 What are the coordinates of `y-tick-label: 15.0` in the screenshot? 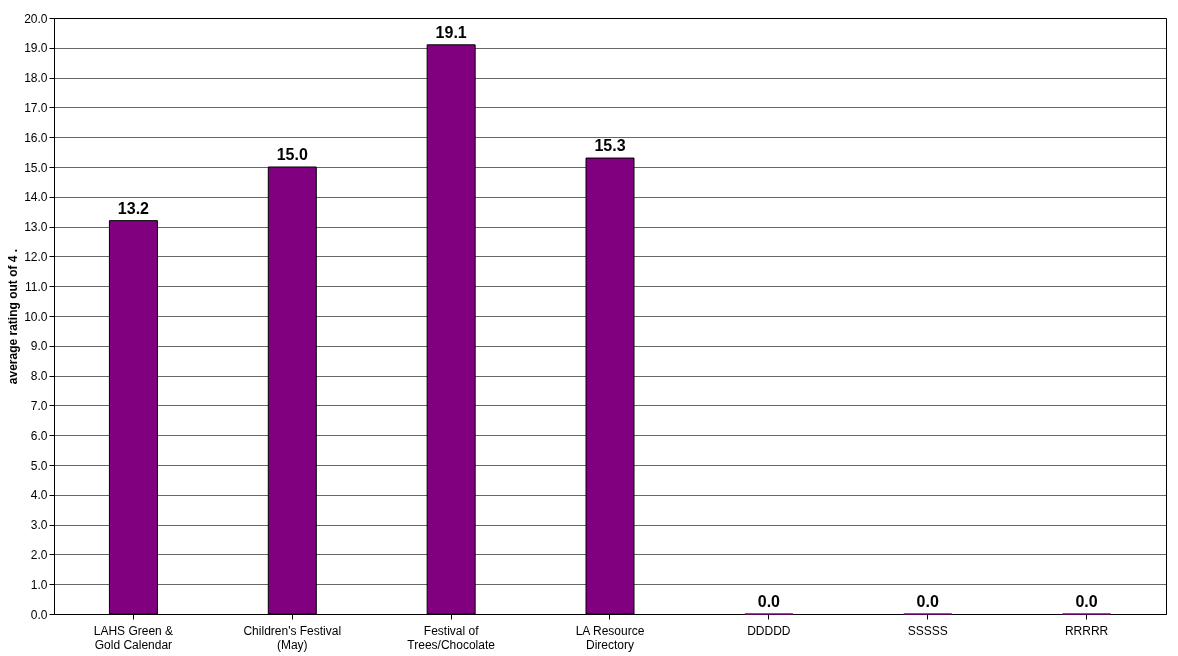 It's located at (36, 167).